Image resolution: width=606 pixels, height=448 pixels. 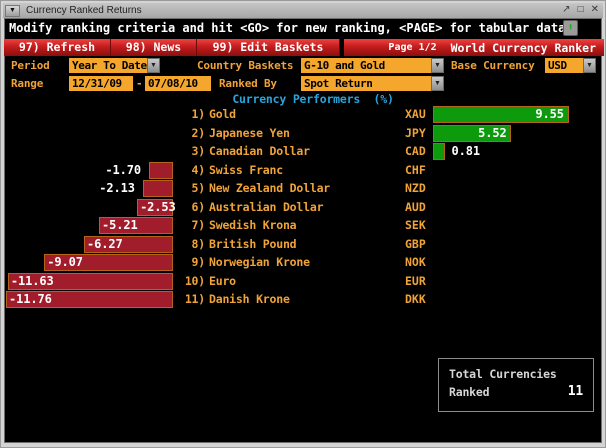 I want to click on currency-value: 5.52, so click(x=492, y=132).